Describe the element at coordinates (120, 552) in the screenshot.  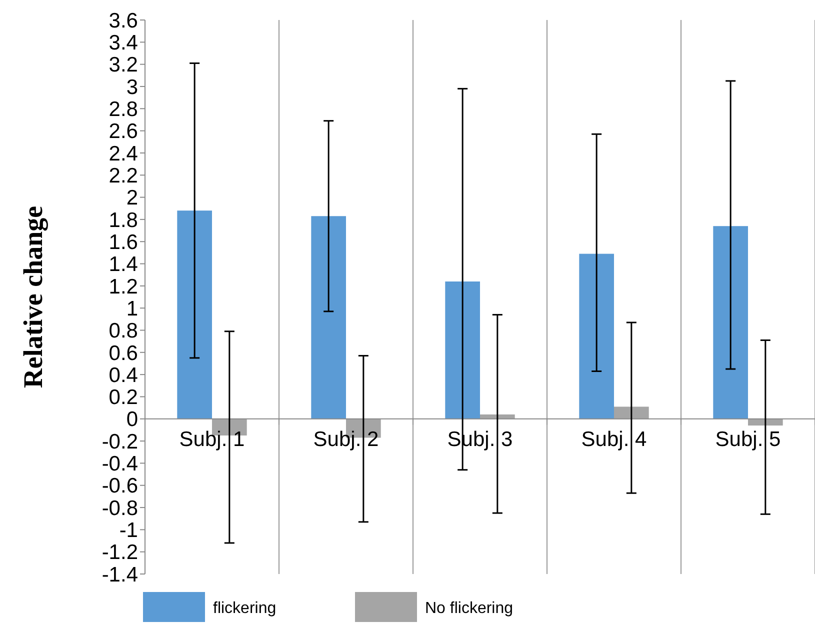
I see `y-tick-label: -1.2` at that location.